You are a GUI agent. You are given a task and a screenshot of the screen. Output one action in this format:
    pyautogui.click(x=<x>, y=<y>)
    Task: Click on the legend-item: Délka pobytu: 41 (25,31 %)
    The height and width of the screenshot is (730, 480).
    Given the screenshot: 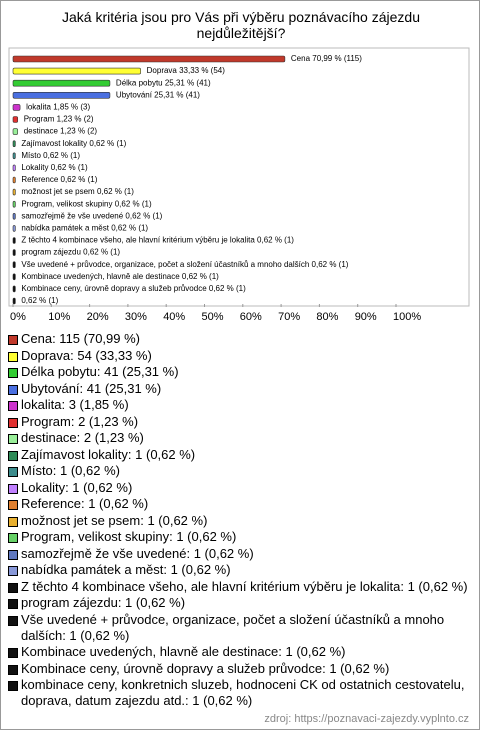 What is the action you would take?
    pyautogui.click(x=238, y=372)
    